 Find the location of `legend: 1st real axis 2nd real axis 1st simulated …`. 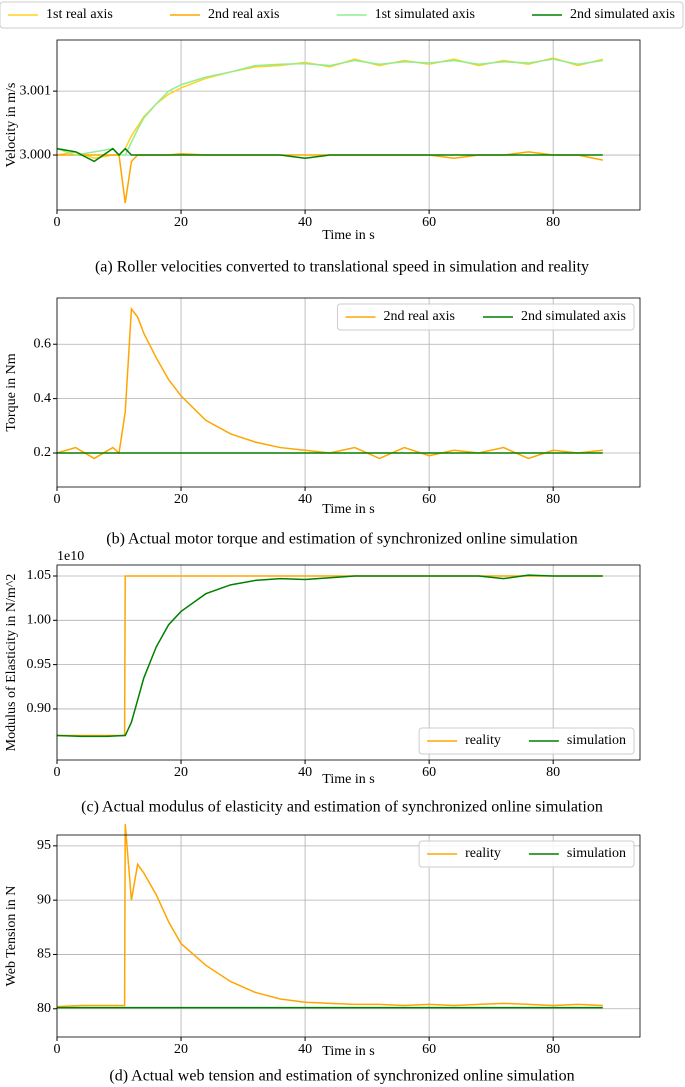

legend: 1st real axis 2nd real axis 1st simulated … is located at coordinates (342, 15).